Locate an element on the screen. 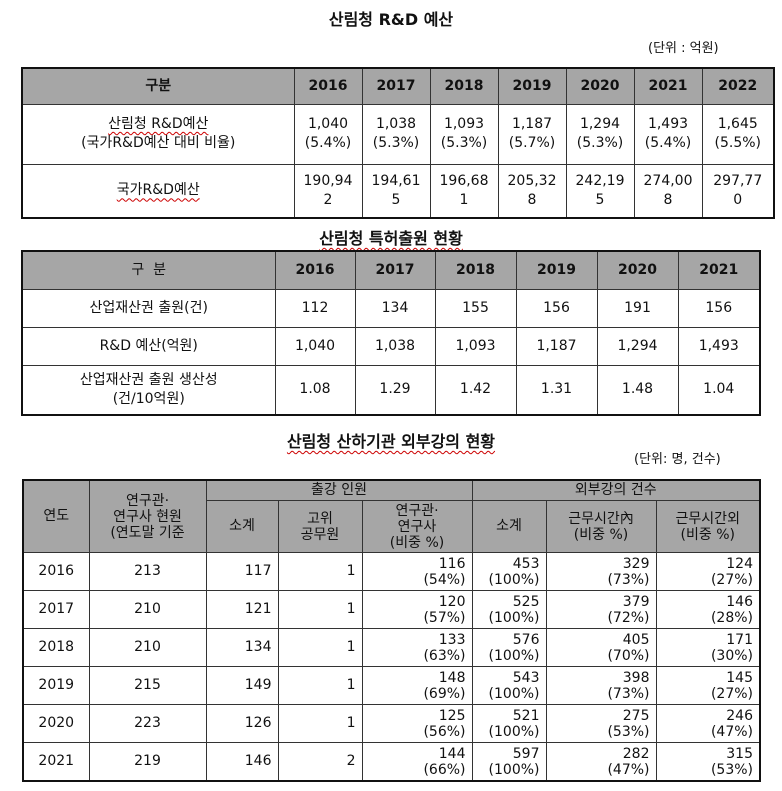  cell: 126 is located at coordinates (242, 724).